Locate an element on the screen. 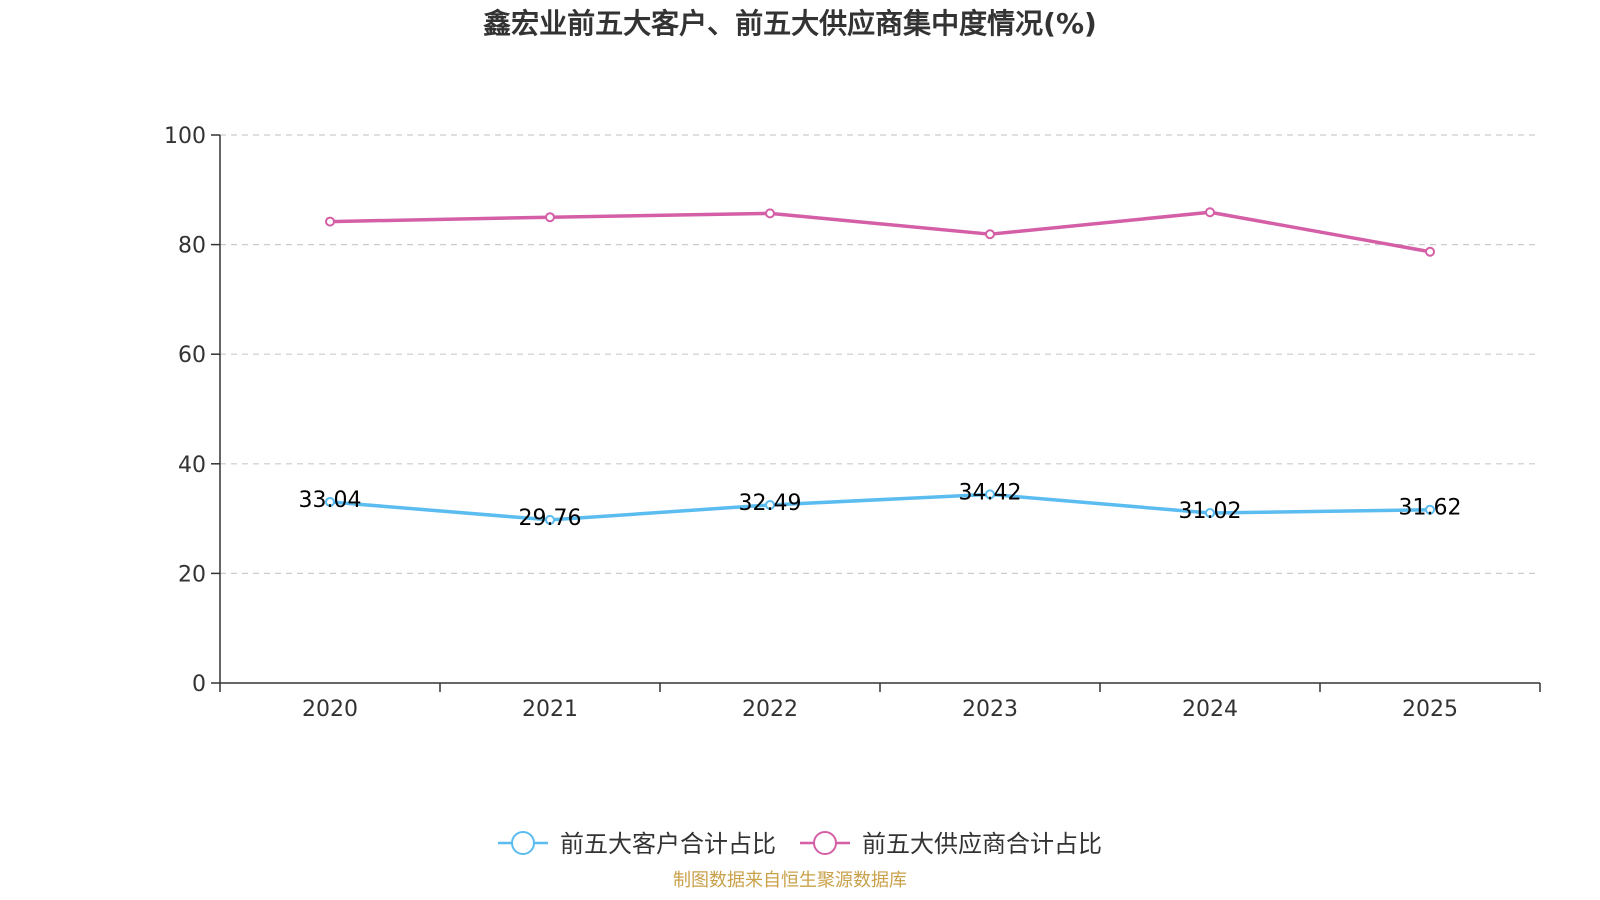 The height and width of the screenshot is (900, 1600). y-tick-label: 60 is located at coordinates (192, 355).